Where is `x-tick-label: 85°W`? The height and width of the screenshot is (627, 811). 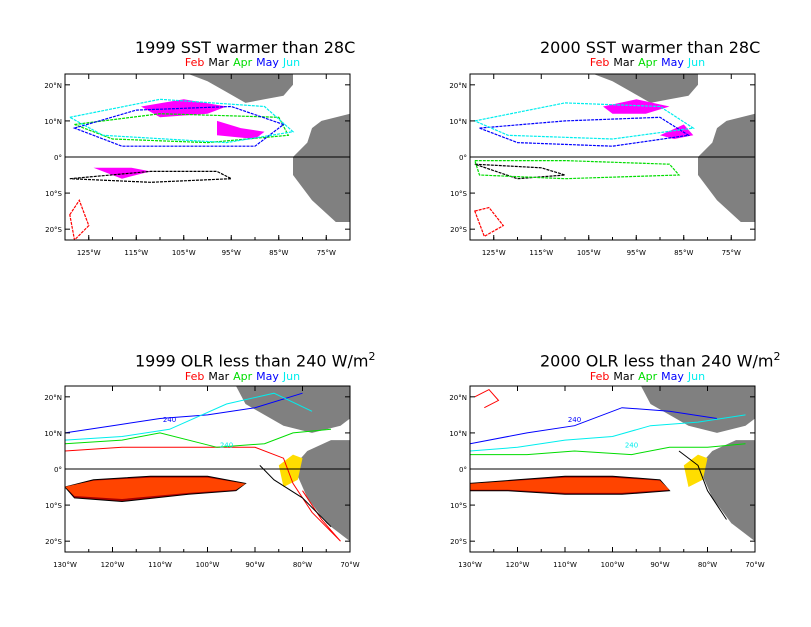
x-tick-label: 85°W is located at coordinates (683, 253).